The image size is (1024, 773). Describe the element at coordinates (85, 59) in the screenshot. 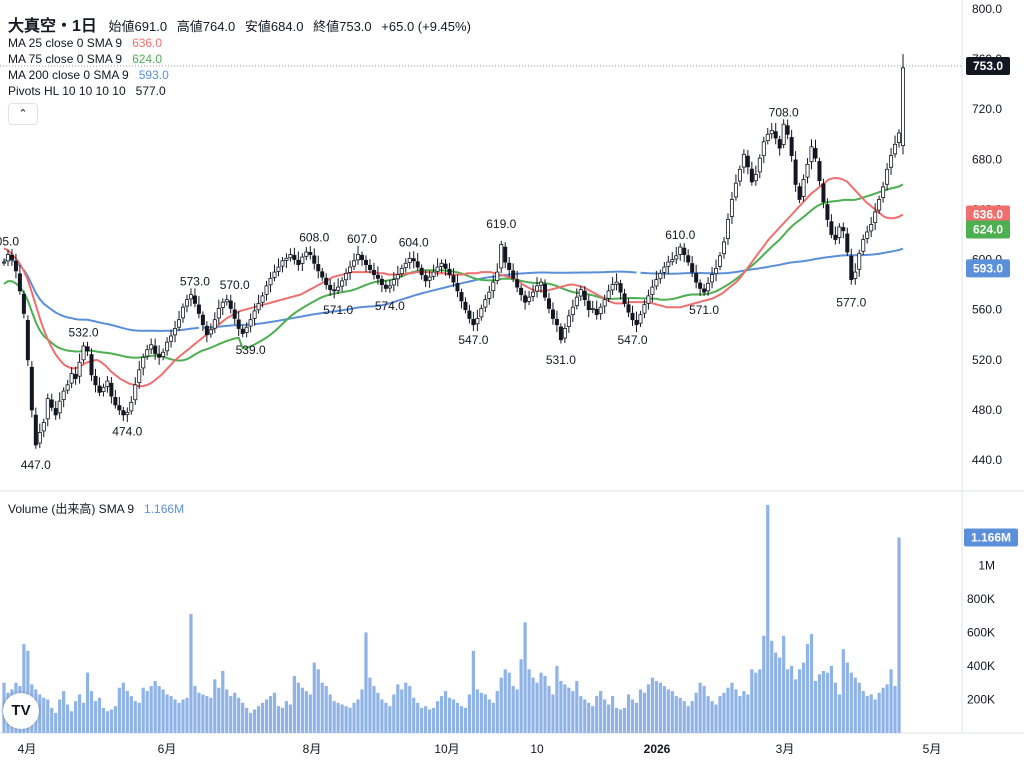

I see `legend-ma75: MA 75 close 0 SMA 9 624.0` at that location.